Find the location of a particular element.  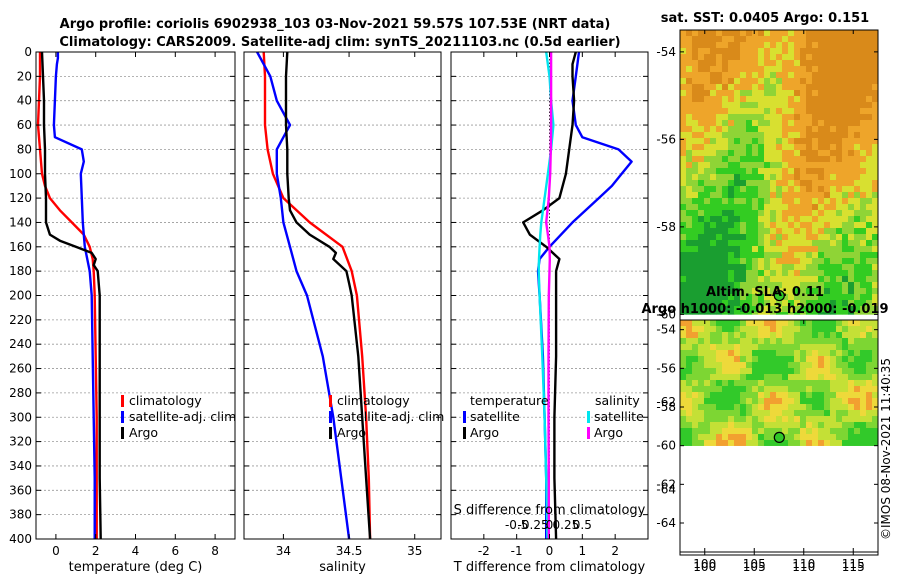

legend-temperature-heading: temperature is located at coordinates (509, 400).